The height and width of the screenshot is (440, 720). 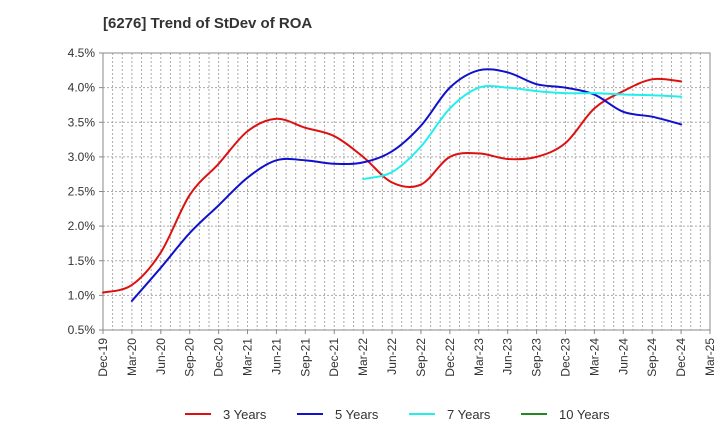 What do you see at coordinates (397, 414) in the screenshot?
I see `legend: 3 Years 5 Years 7 Years 10 Years` at bounding box center [397, 414].